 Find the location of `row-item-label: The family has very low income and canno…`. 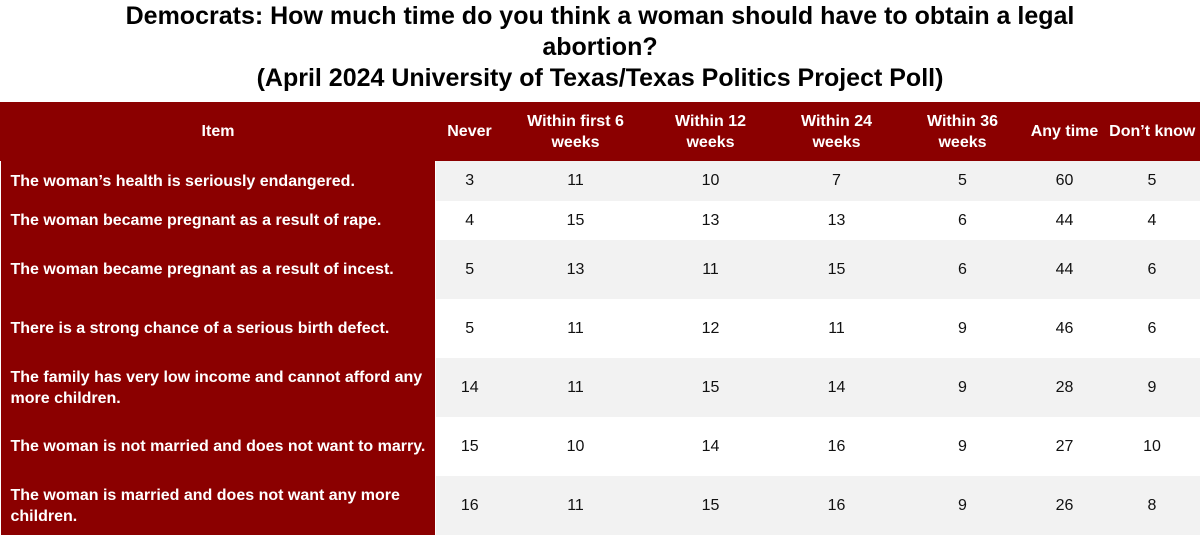

row-item-label: The family has very low income and canno… is located at coordinates (218, 387).